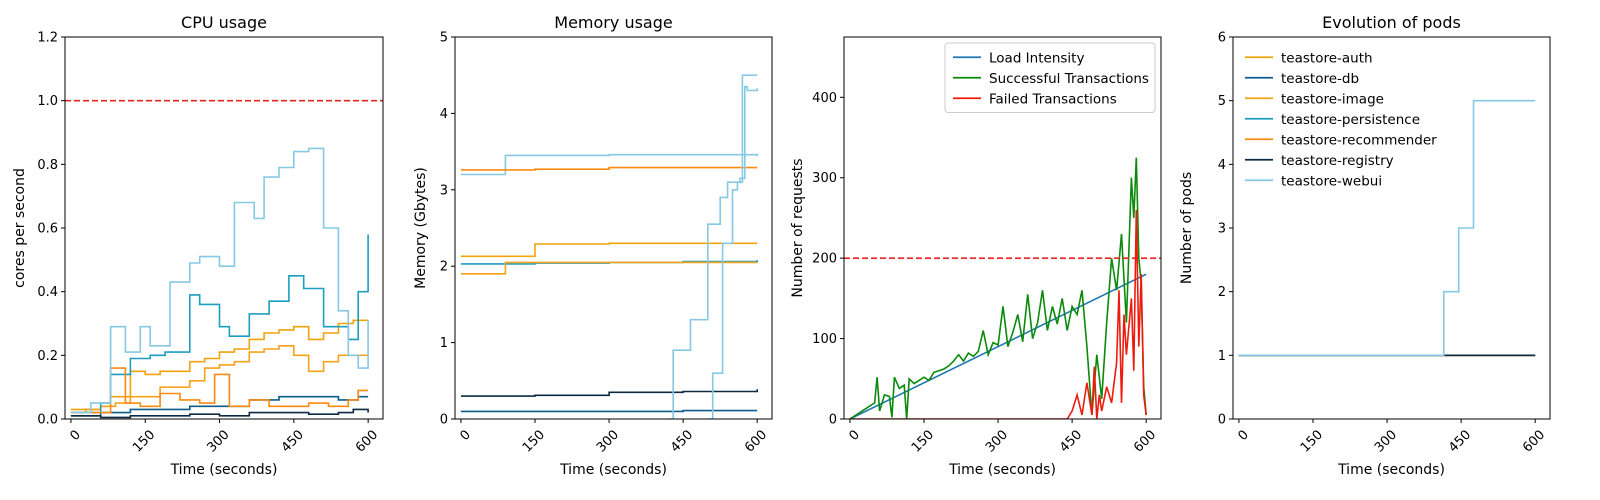 This screenshot has width=1600, height=500. What do you see at coordinates (798, 227) in the screenshot?
I see `requests-ylabel: Number of requests` at bounding box center [798, 227].